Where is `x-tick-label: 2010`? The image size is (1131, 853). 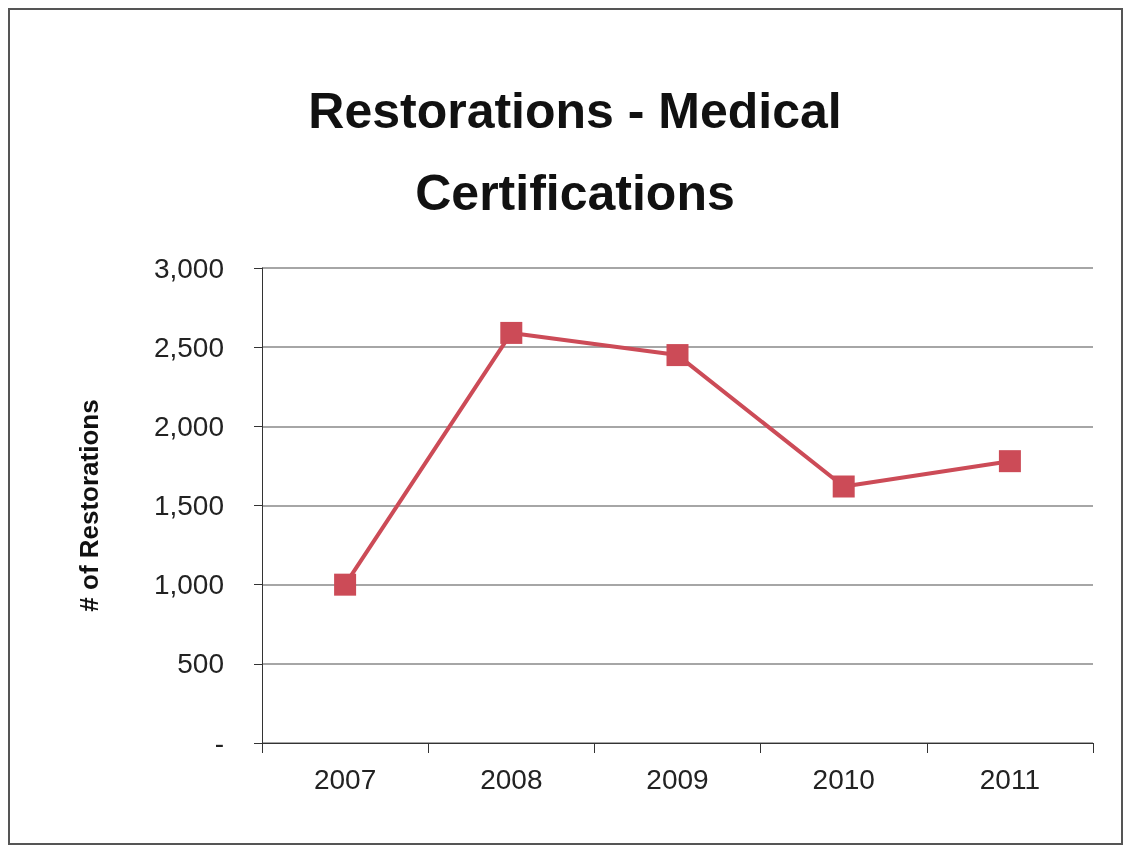 x-tick-label: 2010 is located at coordinates (843, 779).